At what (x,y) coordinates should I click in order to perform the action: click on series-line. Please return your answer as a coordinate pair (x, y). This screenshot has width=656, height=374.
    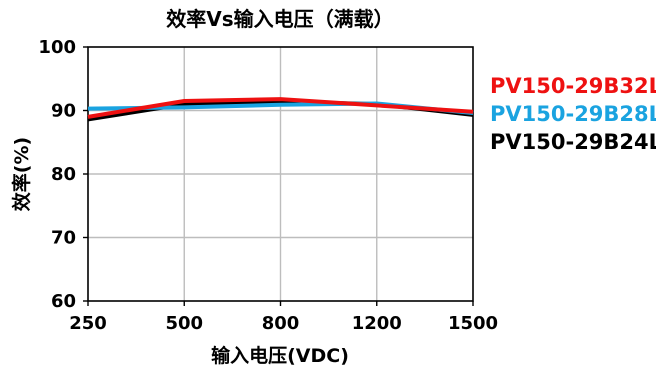
    Looking at the image, I should click on (280, 108).